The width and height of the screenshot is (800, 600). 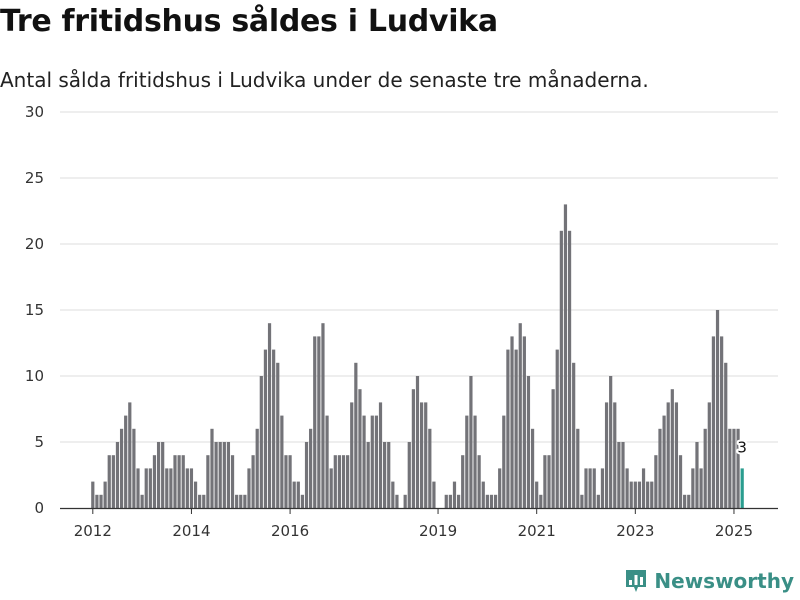 I want to click on x-tick-label: 2025, so click(x=734, y=531).